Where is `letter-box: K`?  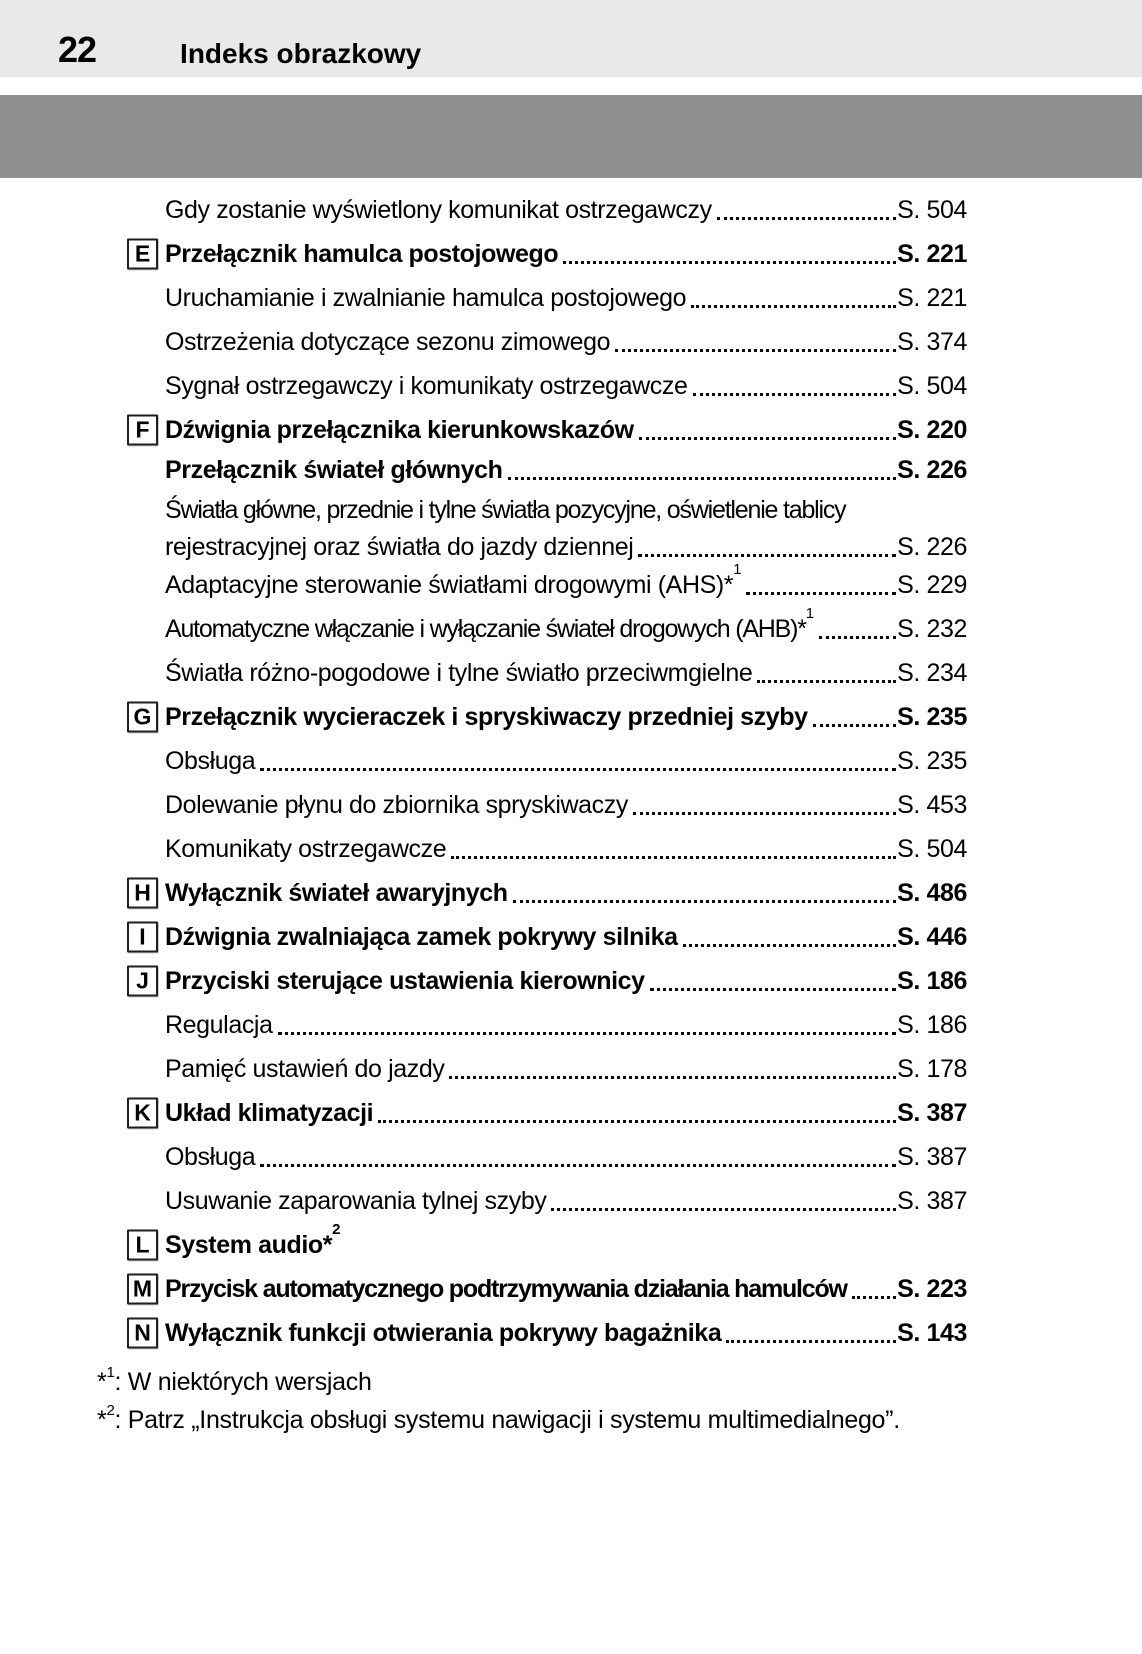 letter-box: K is located at coordinates (142, 1113).